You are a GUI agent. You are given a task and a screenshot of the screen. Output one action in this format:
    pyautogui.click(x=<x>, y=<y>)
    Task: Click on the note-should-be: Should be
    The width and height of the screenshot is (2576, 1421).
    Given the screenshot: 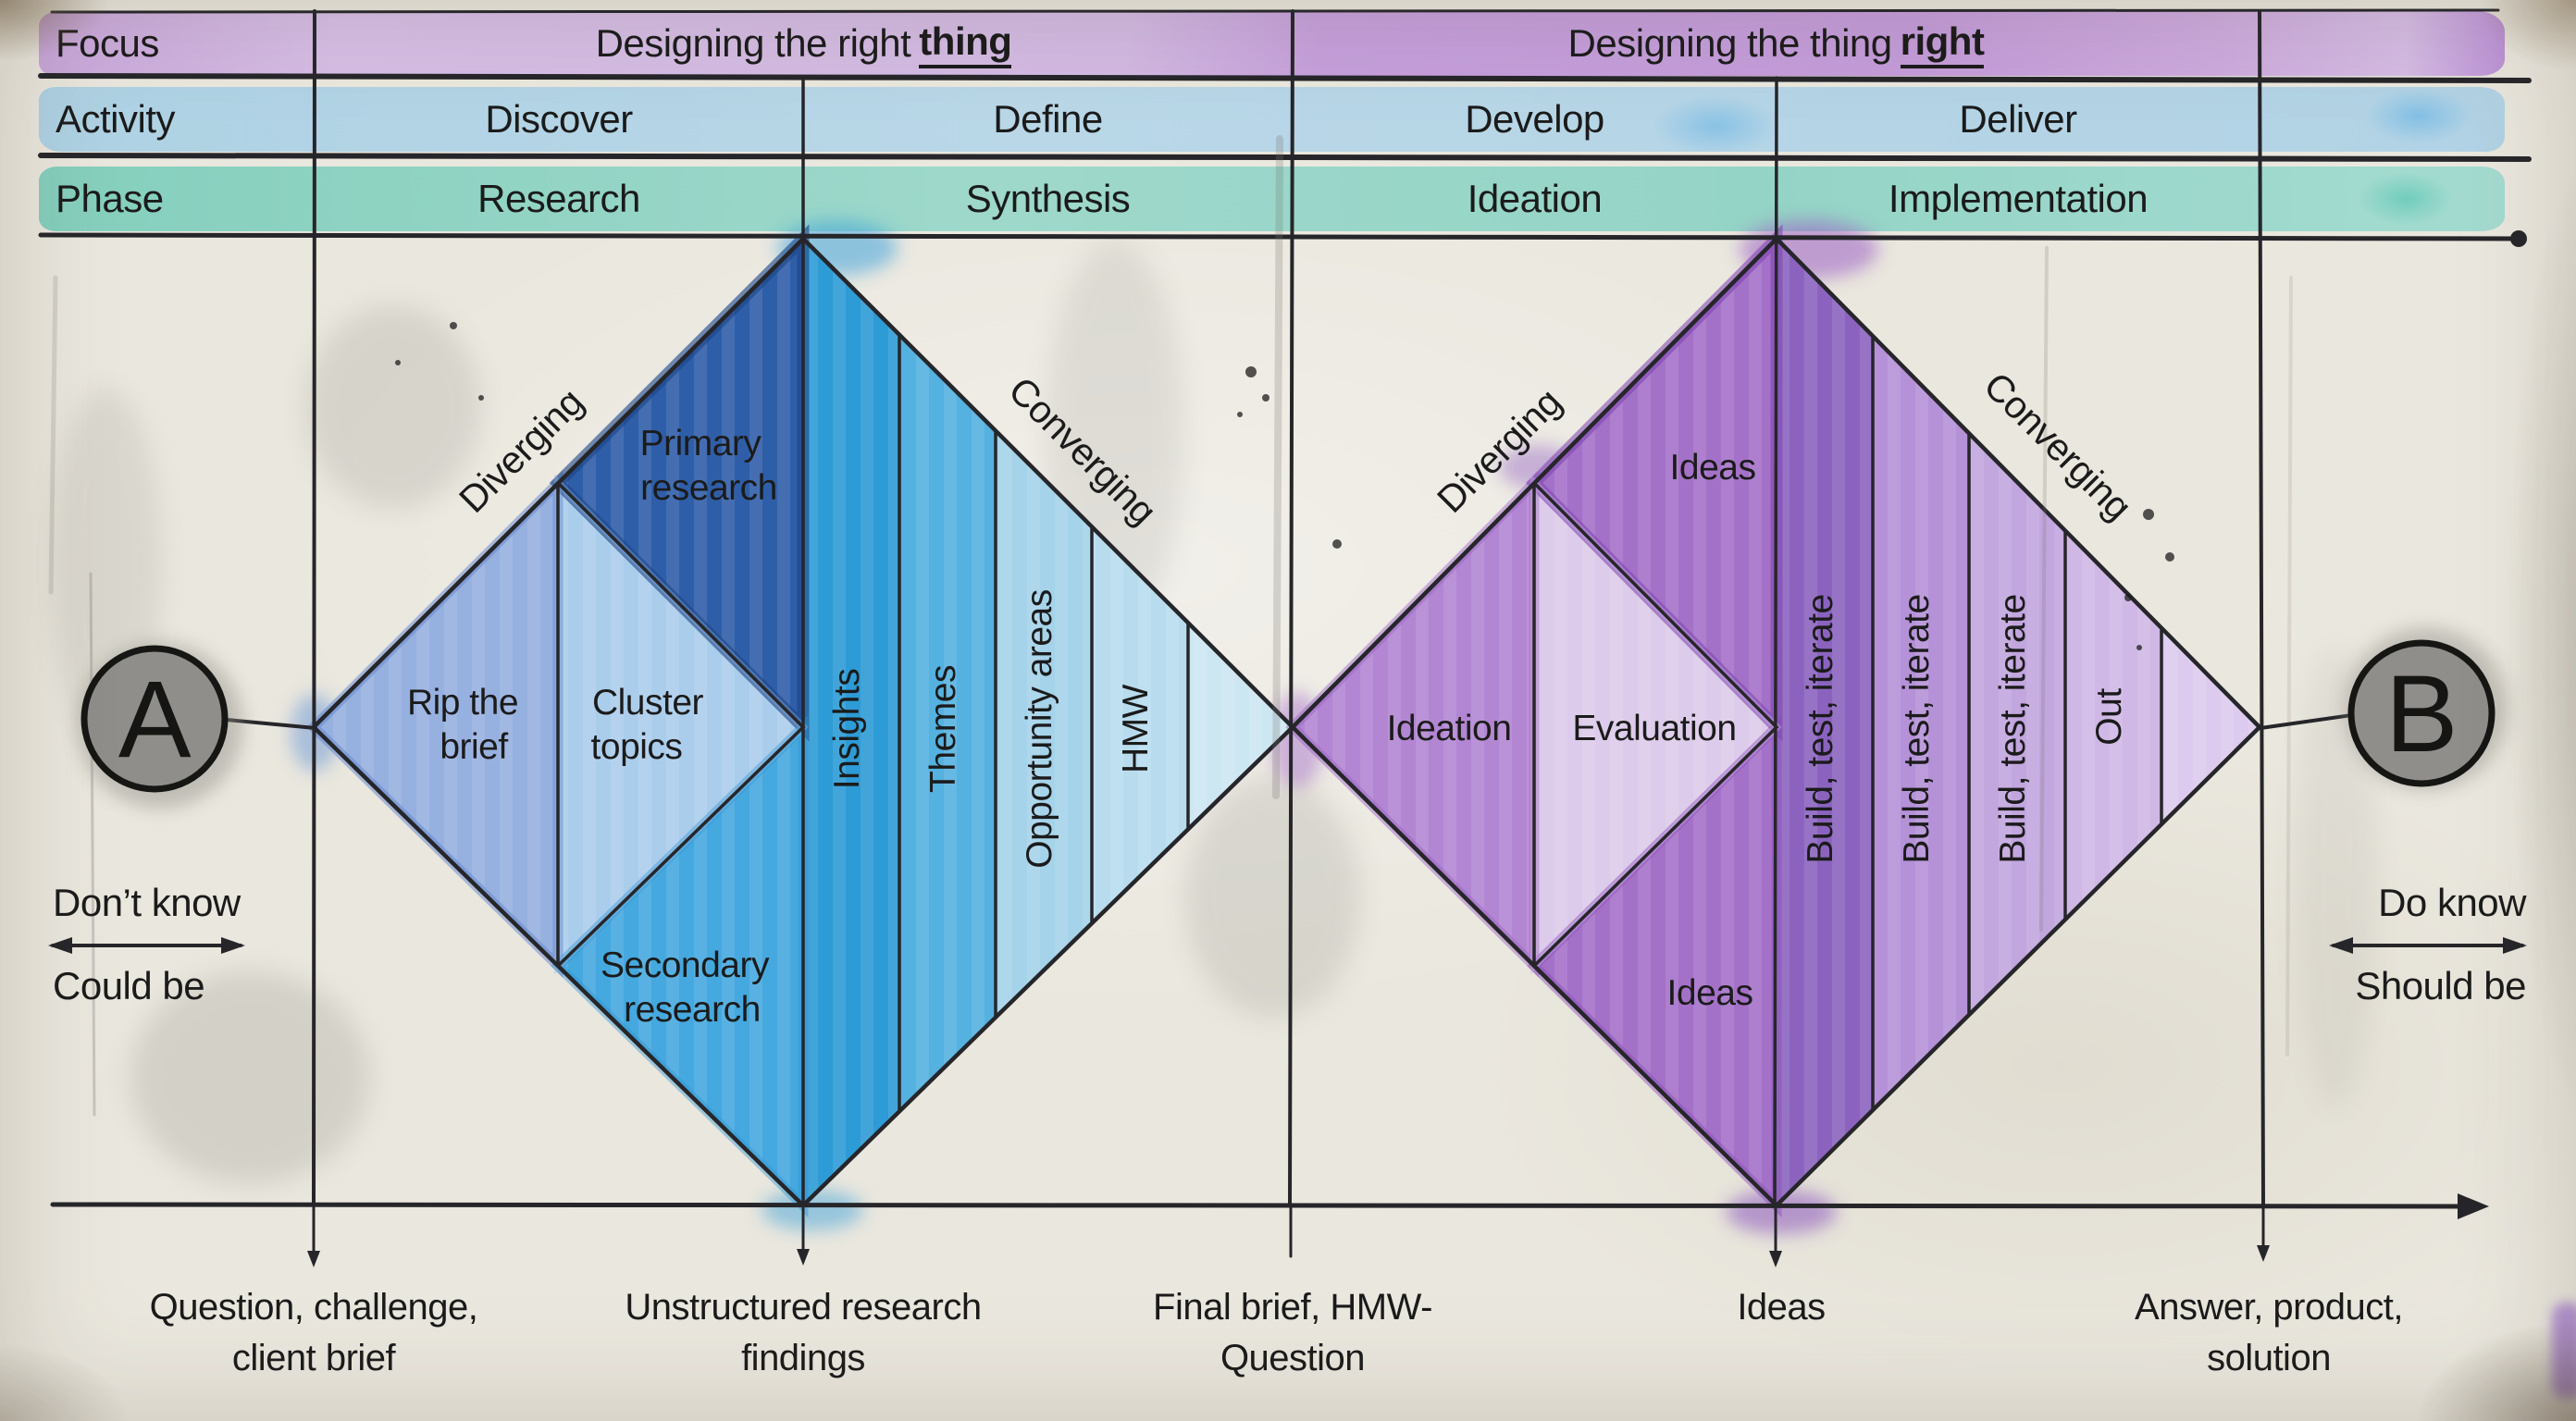 What is the action you would take?
    pyautogui.click(x=2440, y=986)
    